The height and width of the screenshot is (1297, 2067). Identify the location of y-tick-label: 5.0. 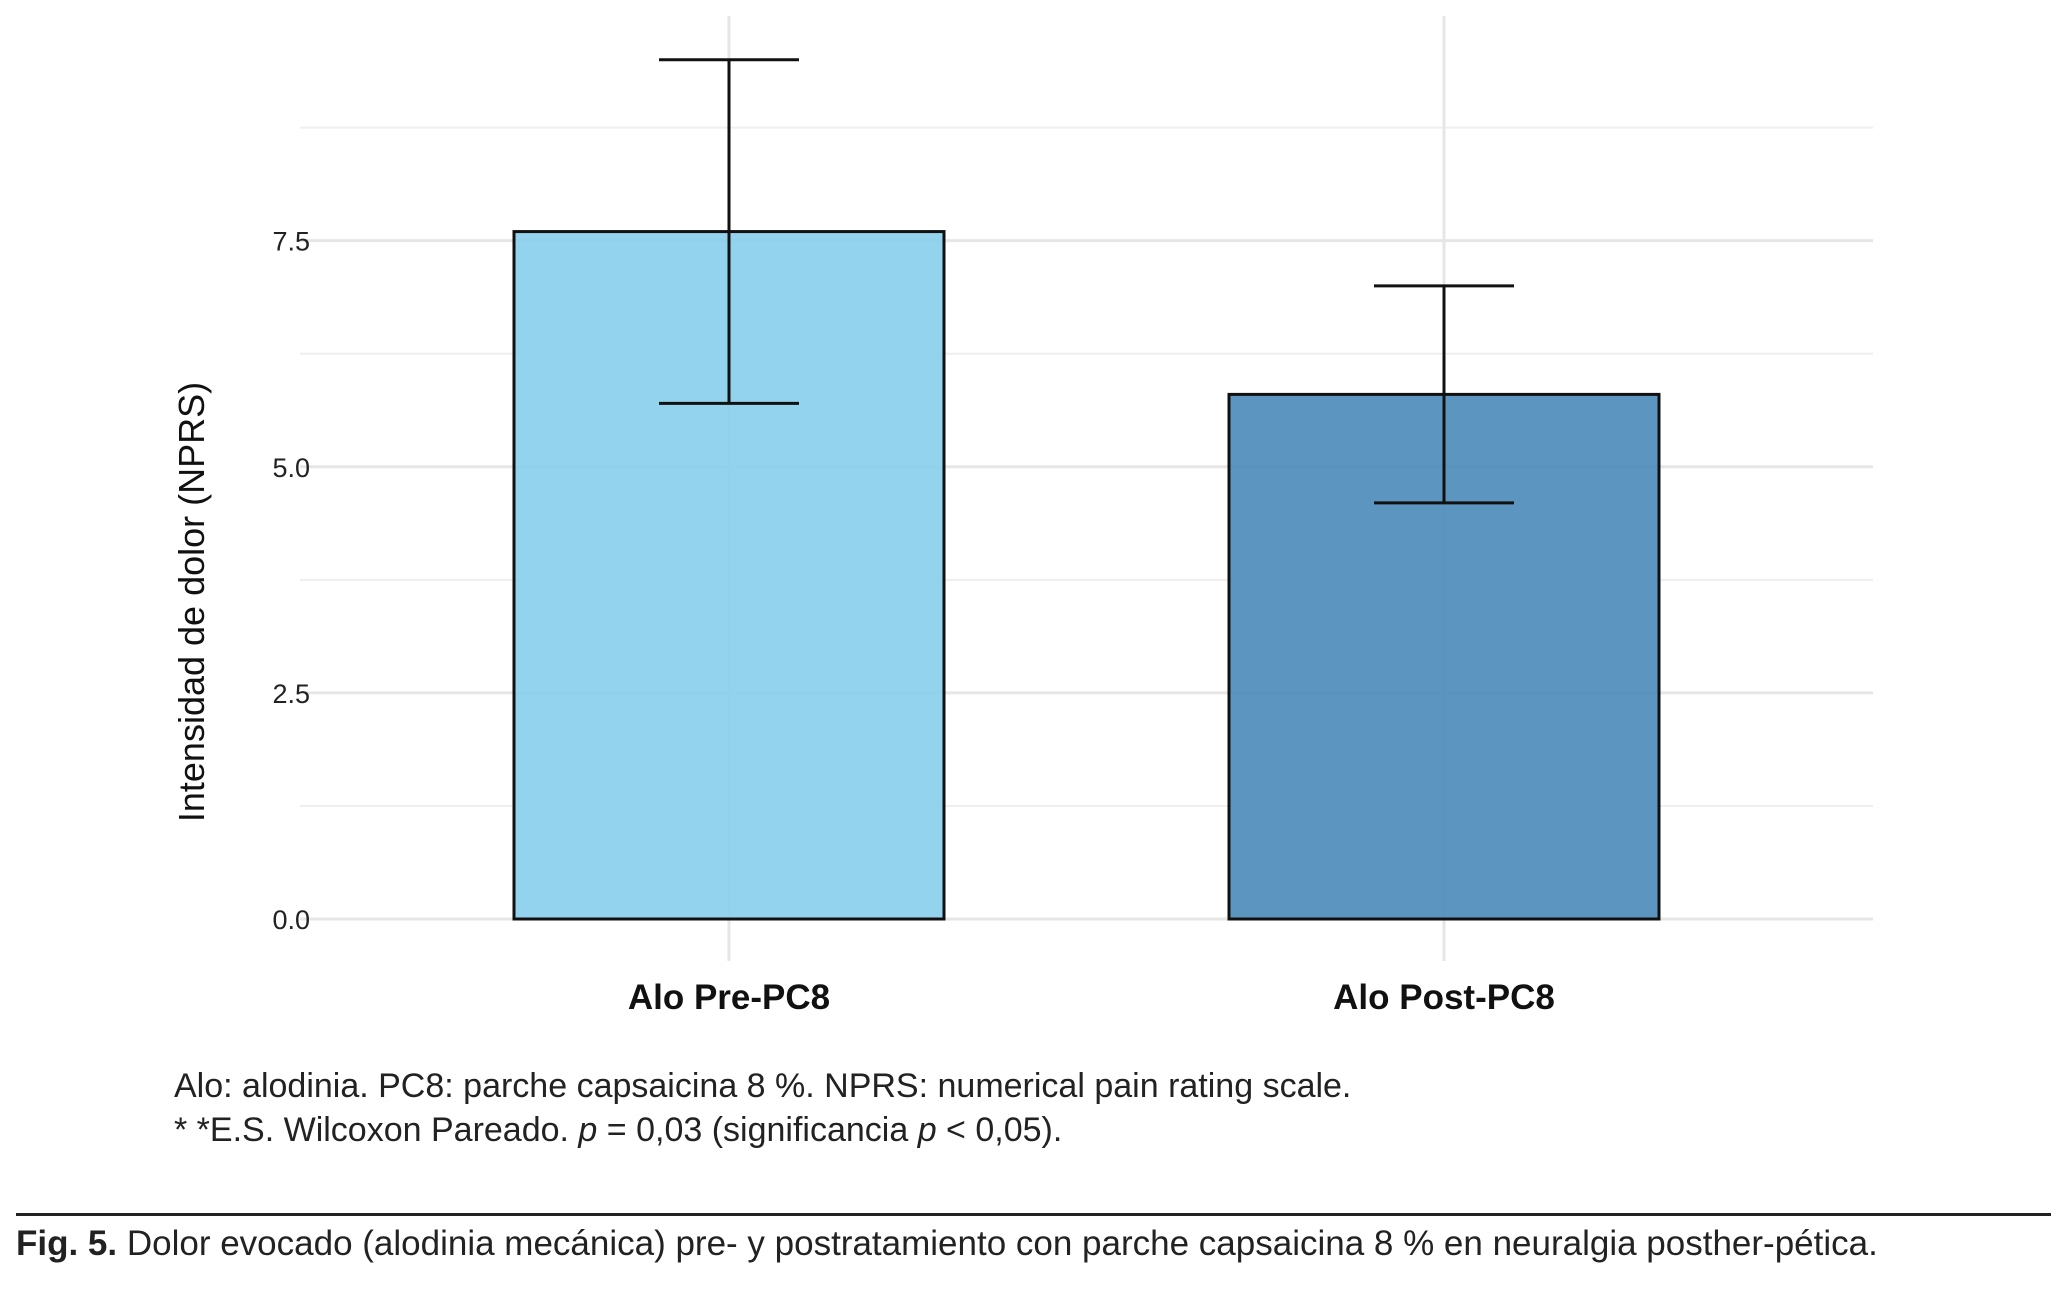
(291, 468).